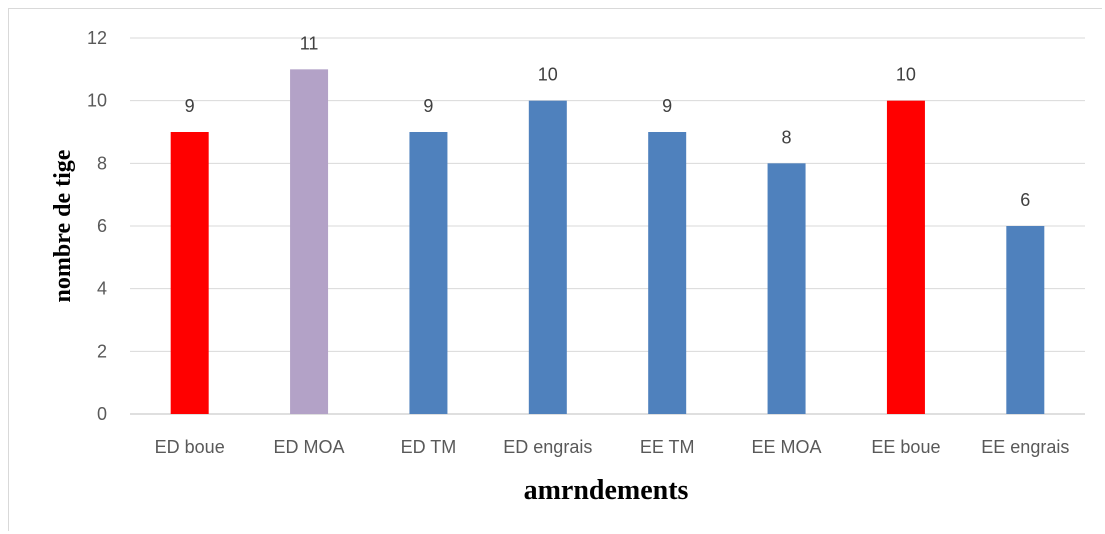 This screenshot has height=534, width=1105. What do you see at coordinates (429, 447) in the screenshot?
I see `x-tick-label: ED TM` at bounding box center [429, 447].